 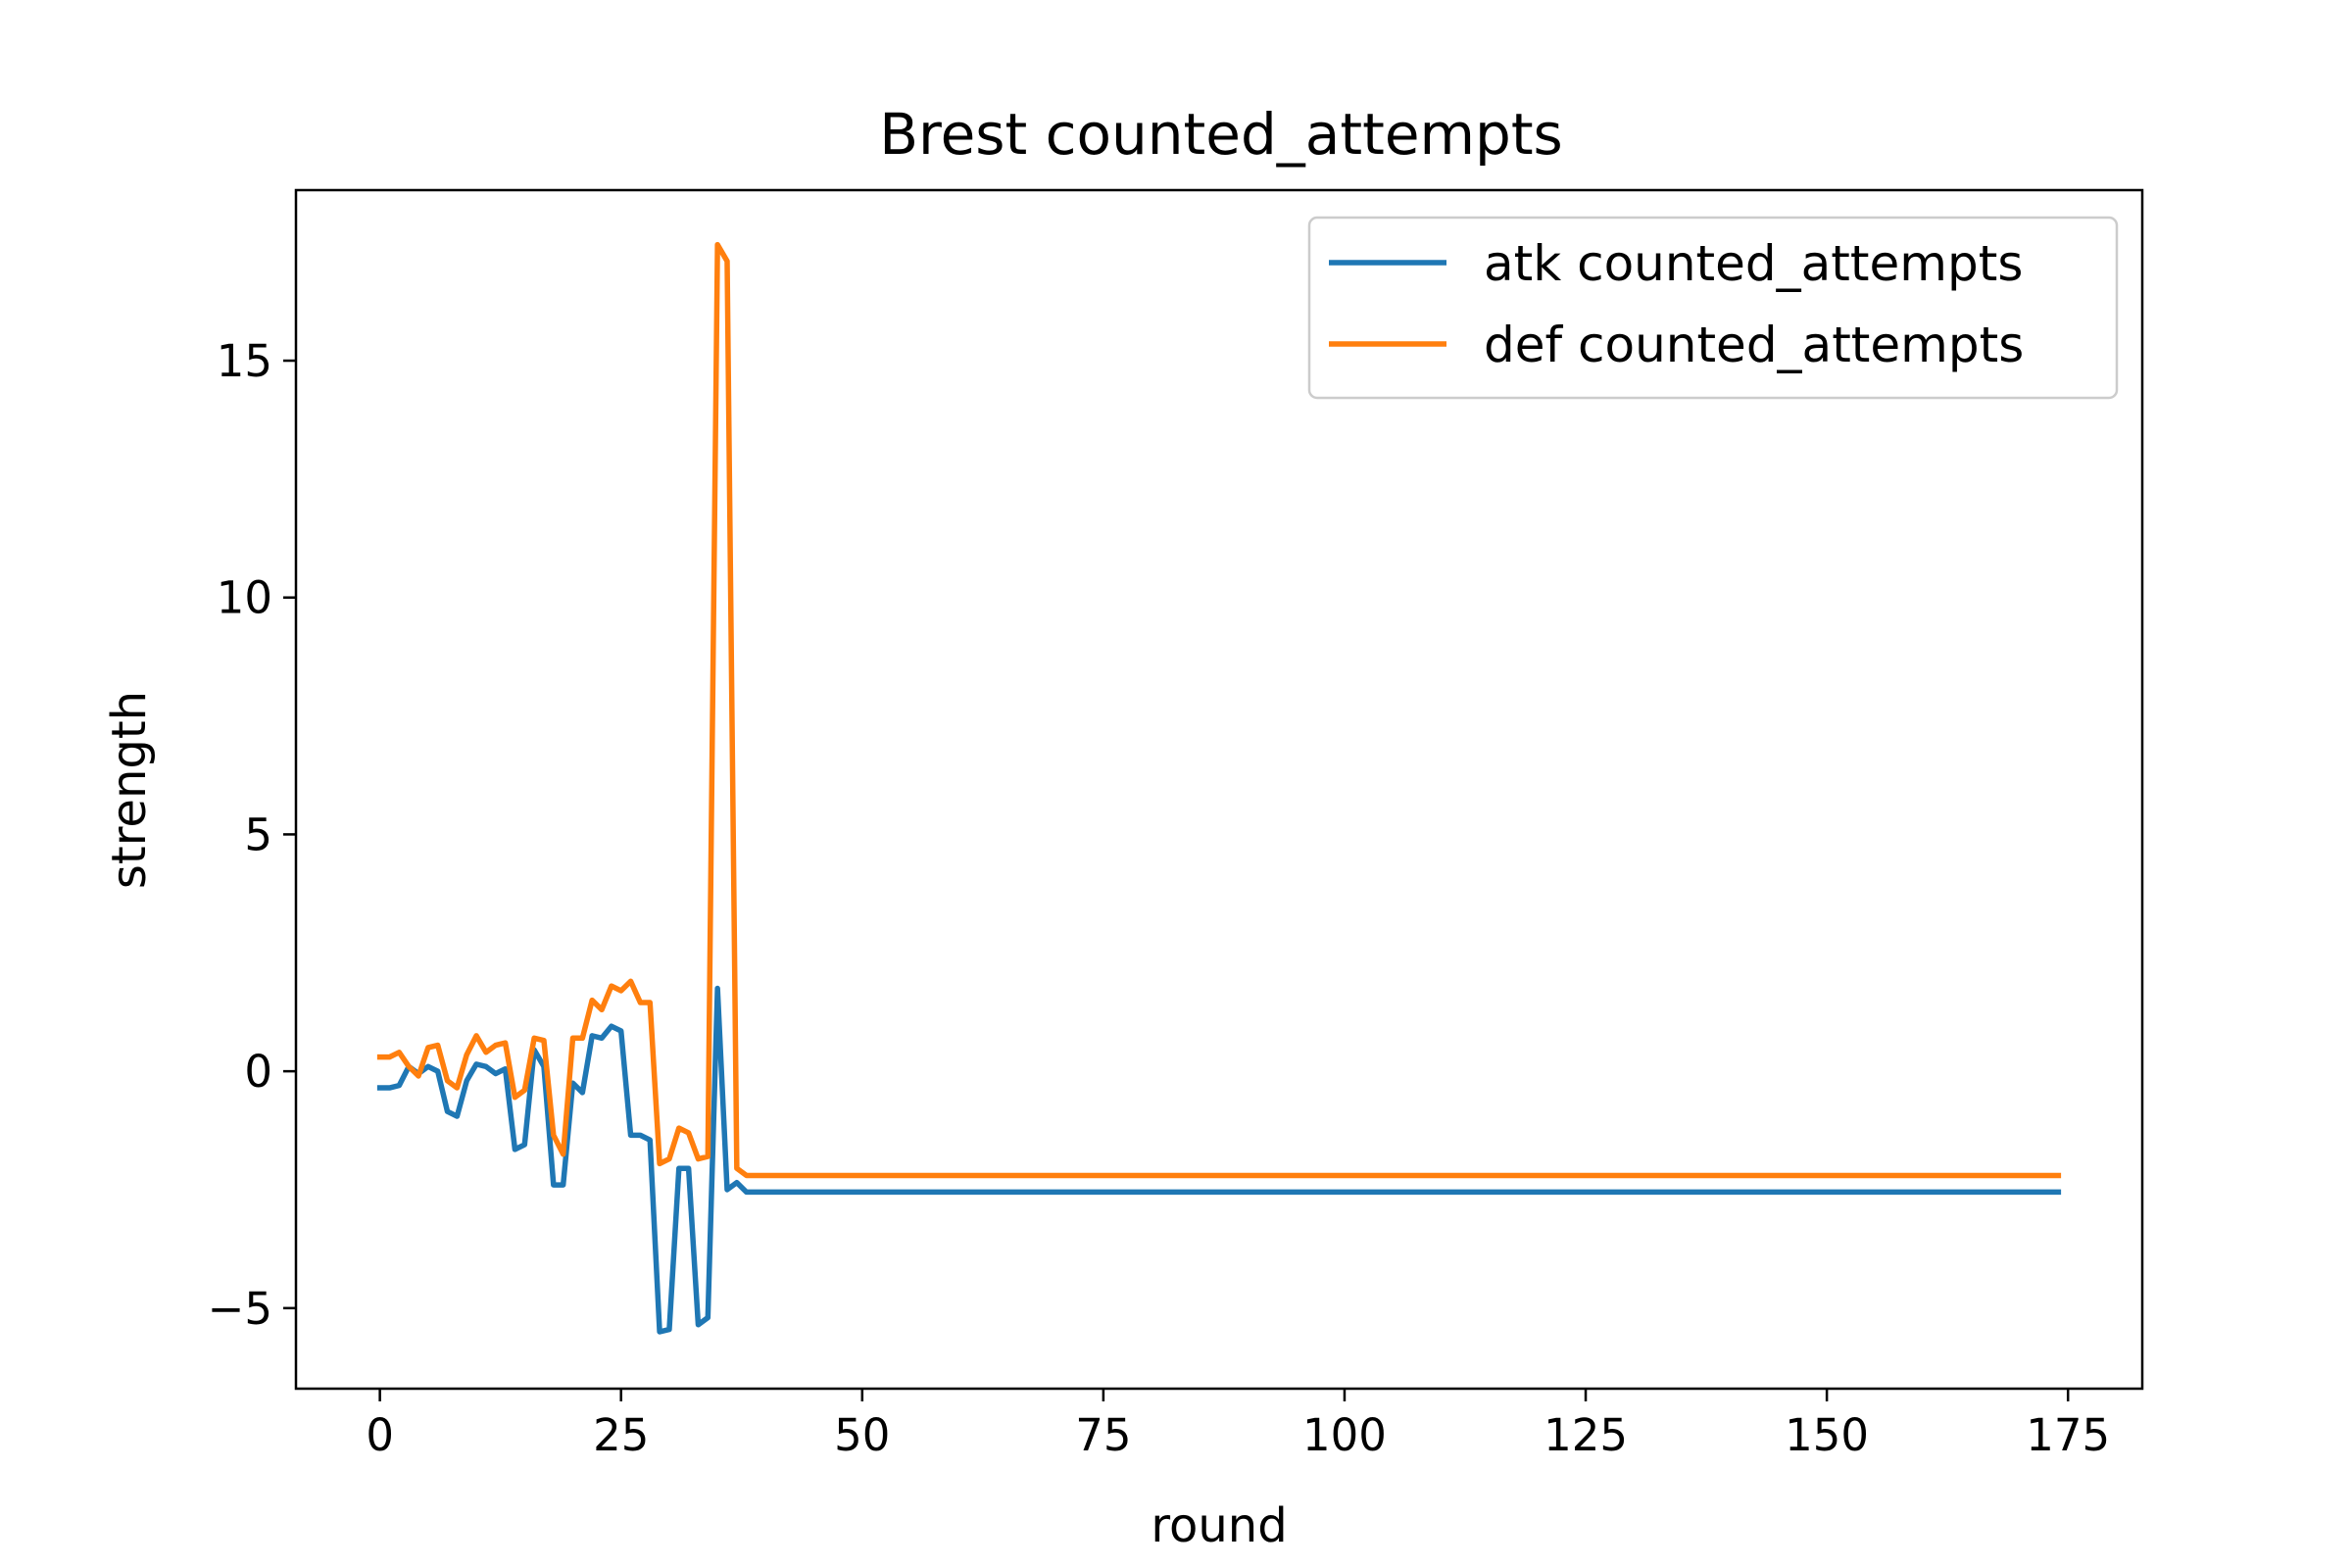 I want to click on x-tick-label: 0, so click(x=380, y=1435).